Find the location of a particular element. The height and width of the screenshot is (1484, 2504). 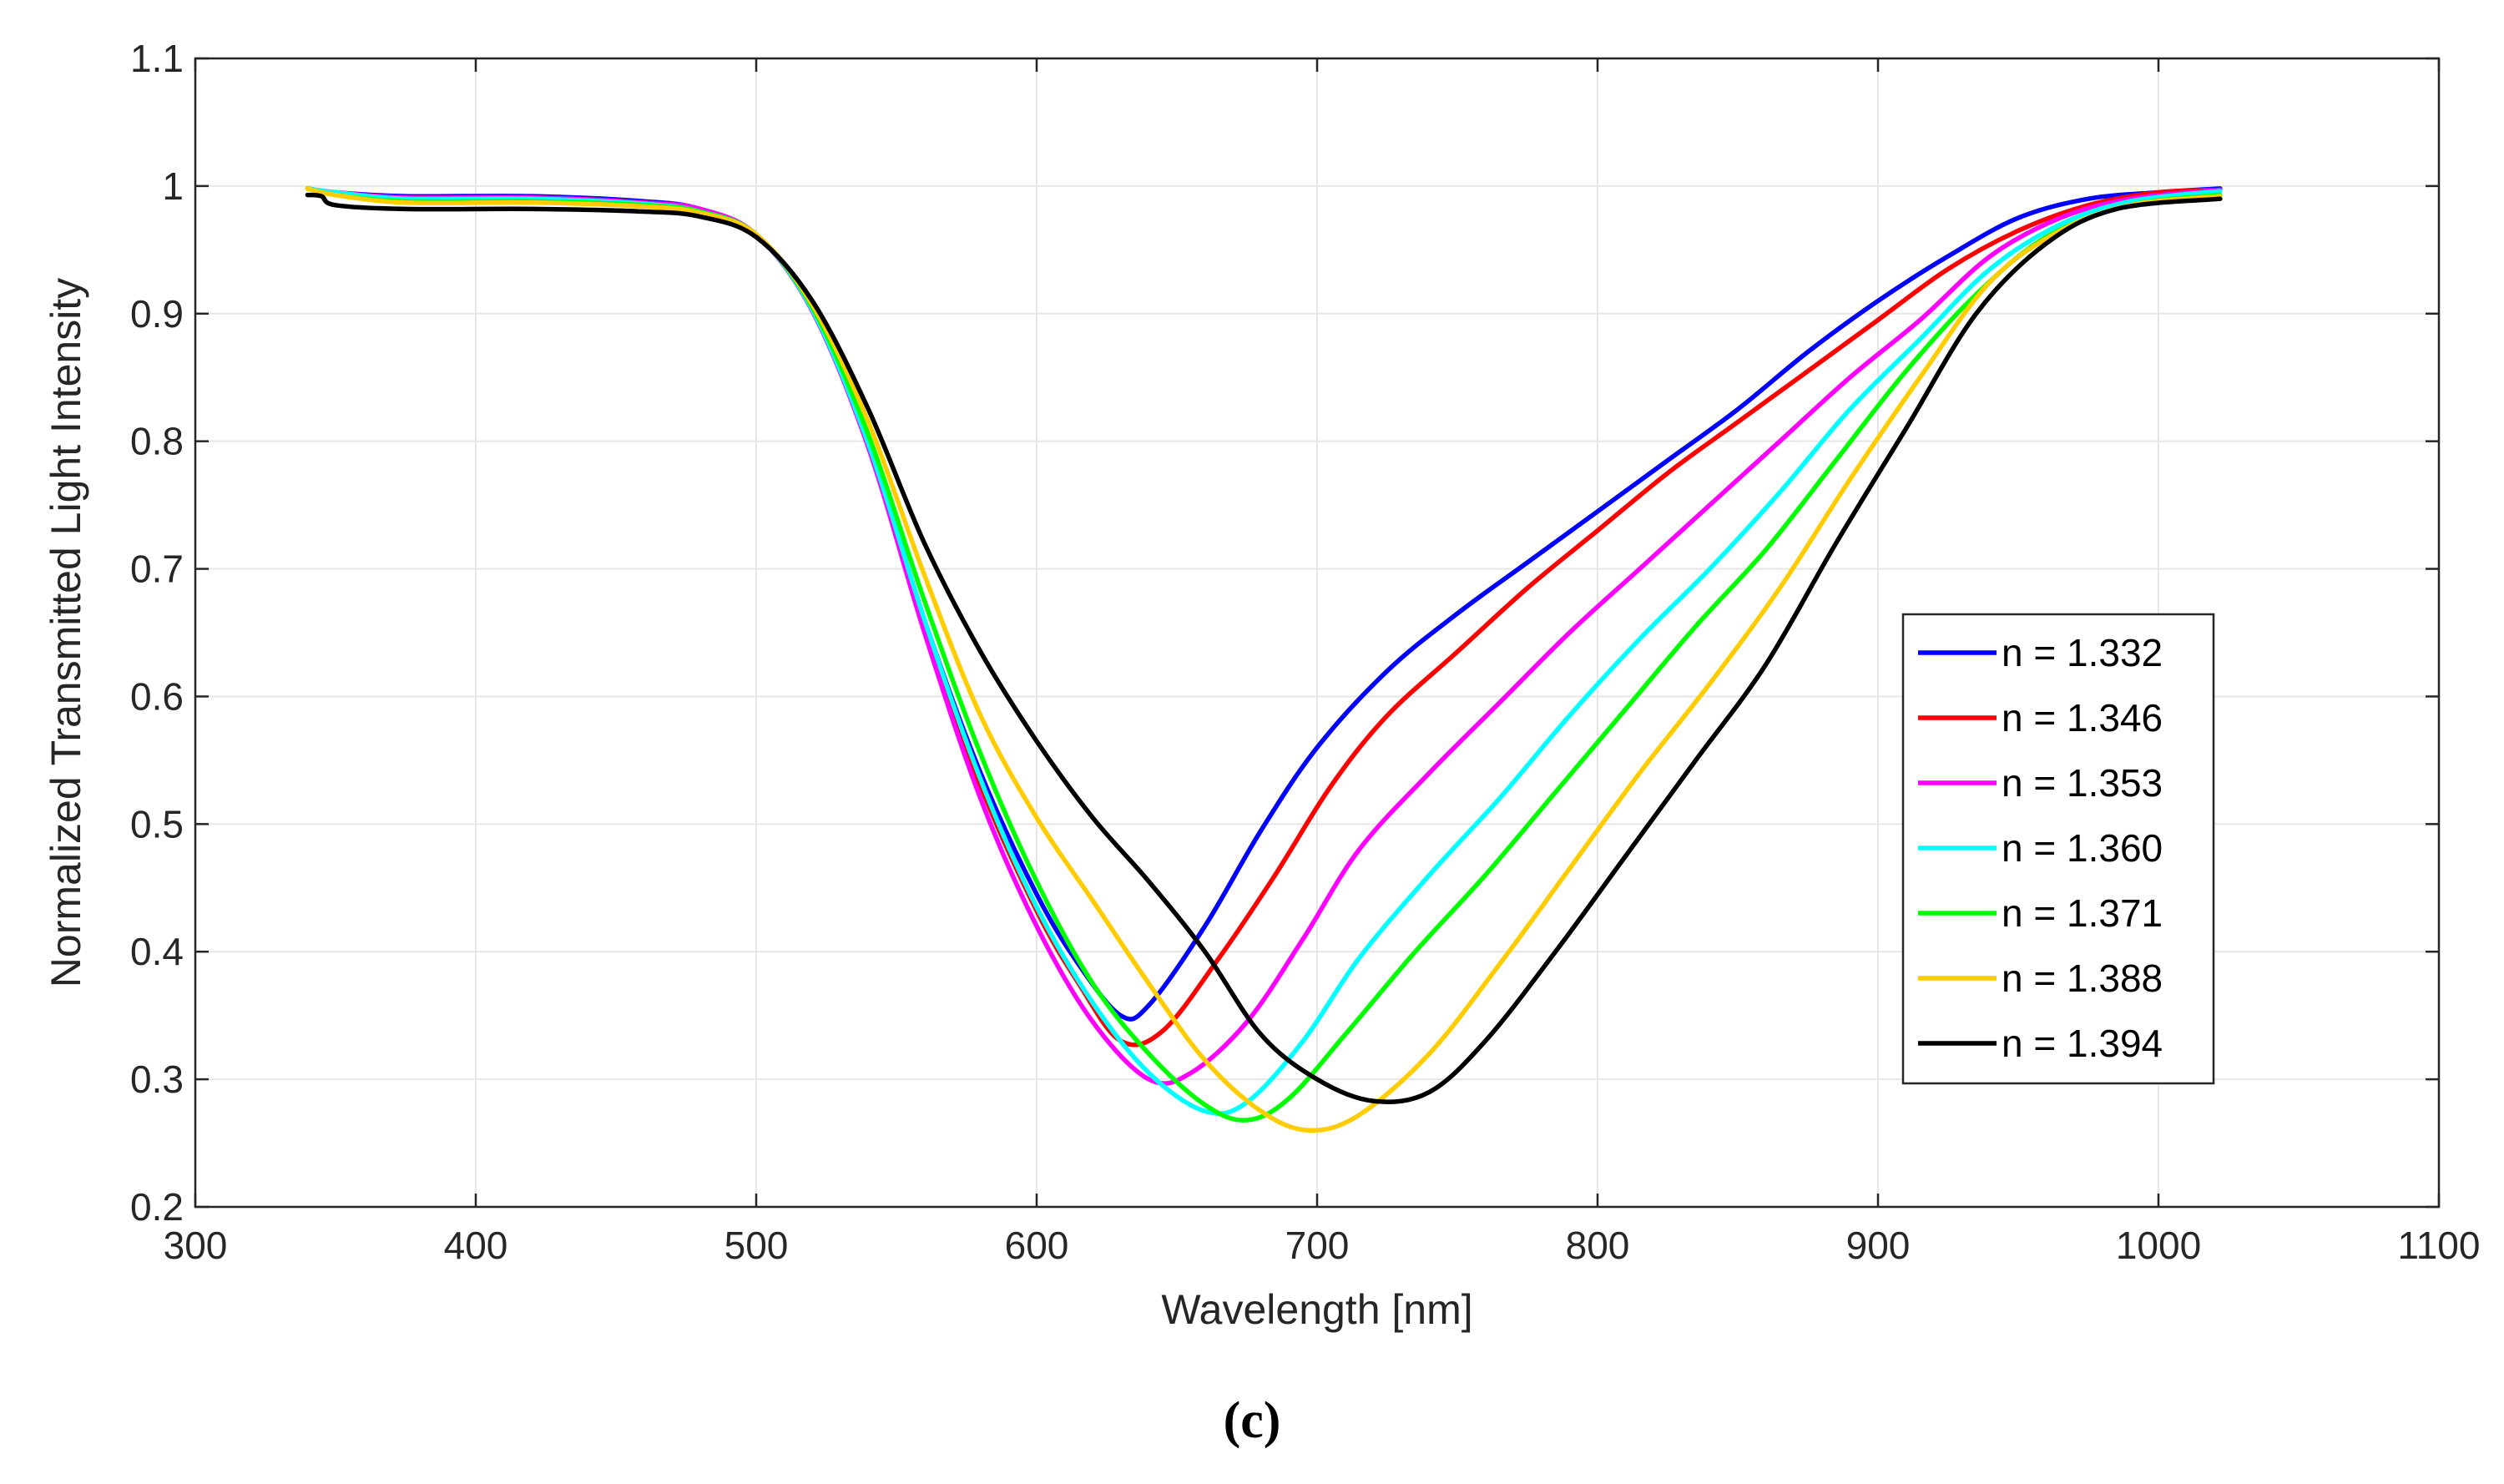

figure-caption: (c) is located at coordinates (1252, 1420).